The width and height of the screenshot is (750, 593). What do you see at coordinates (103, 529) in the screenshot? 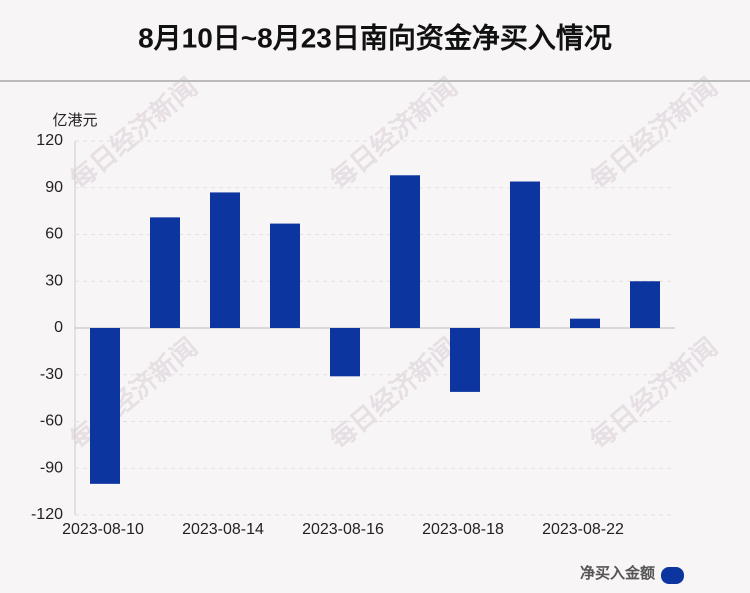
I see `x-tick-label: 2023-08-10` at bounding box center [103, 529].